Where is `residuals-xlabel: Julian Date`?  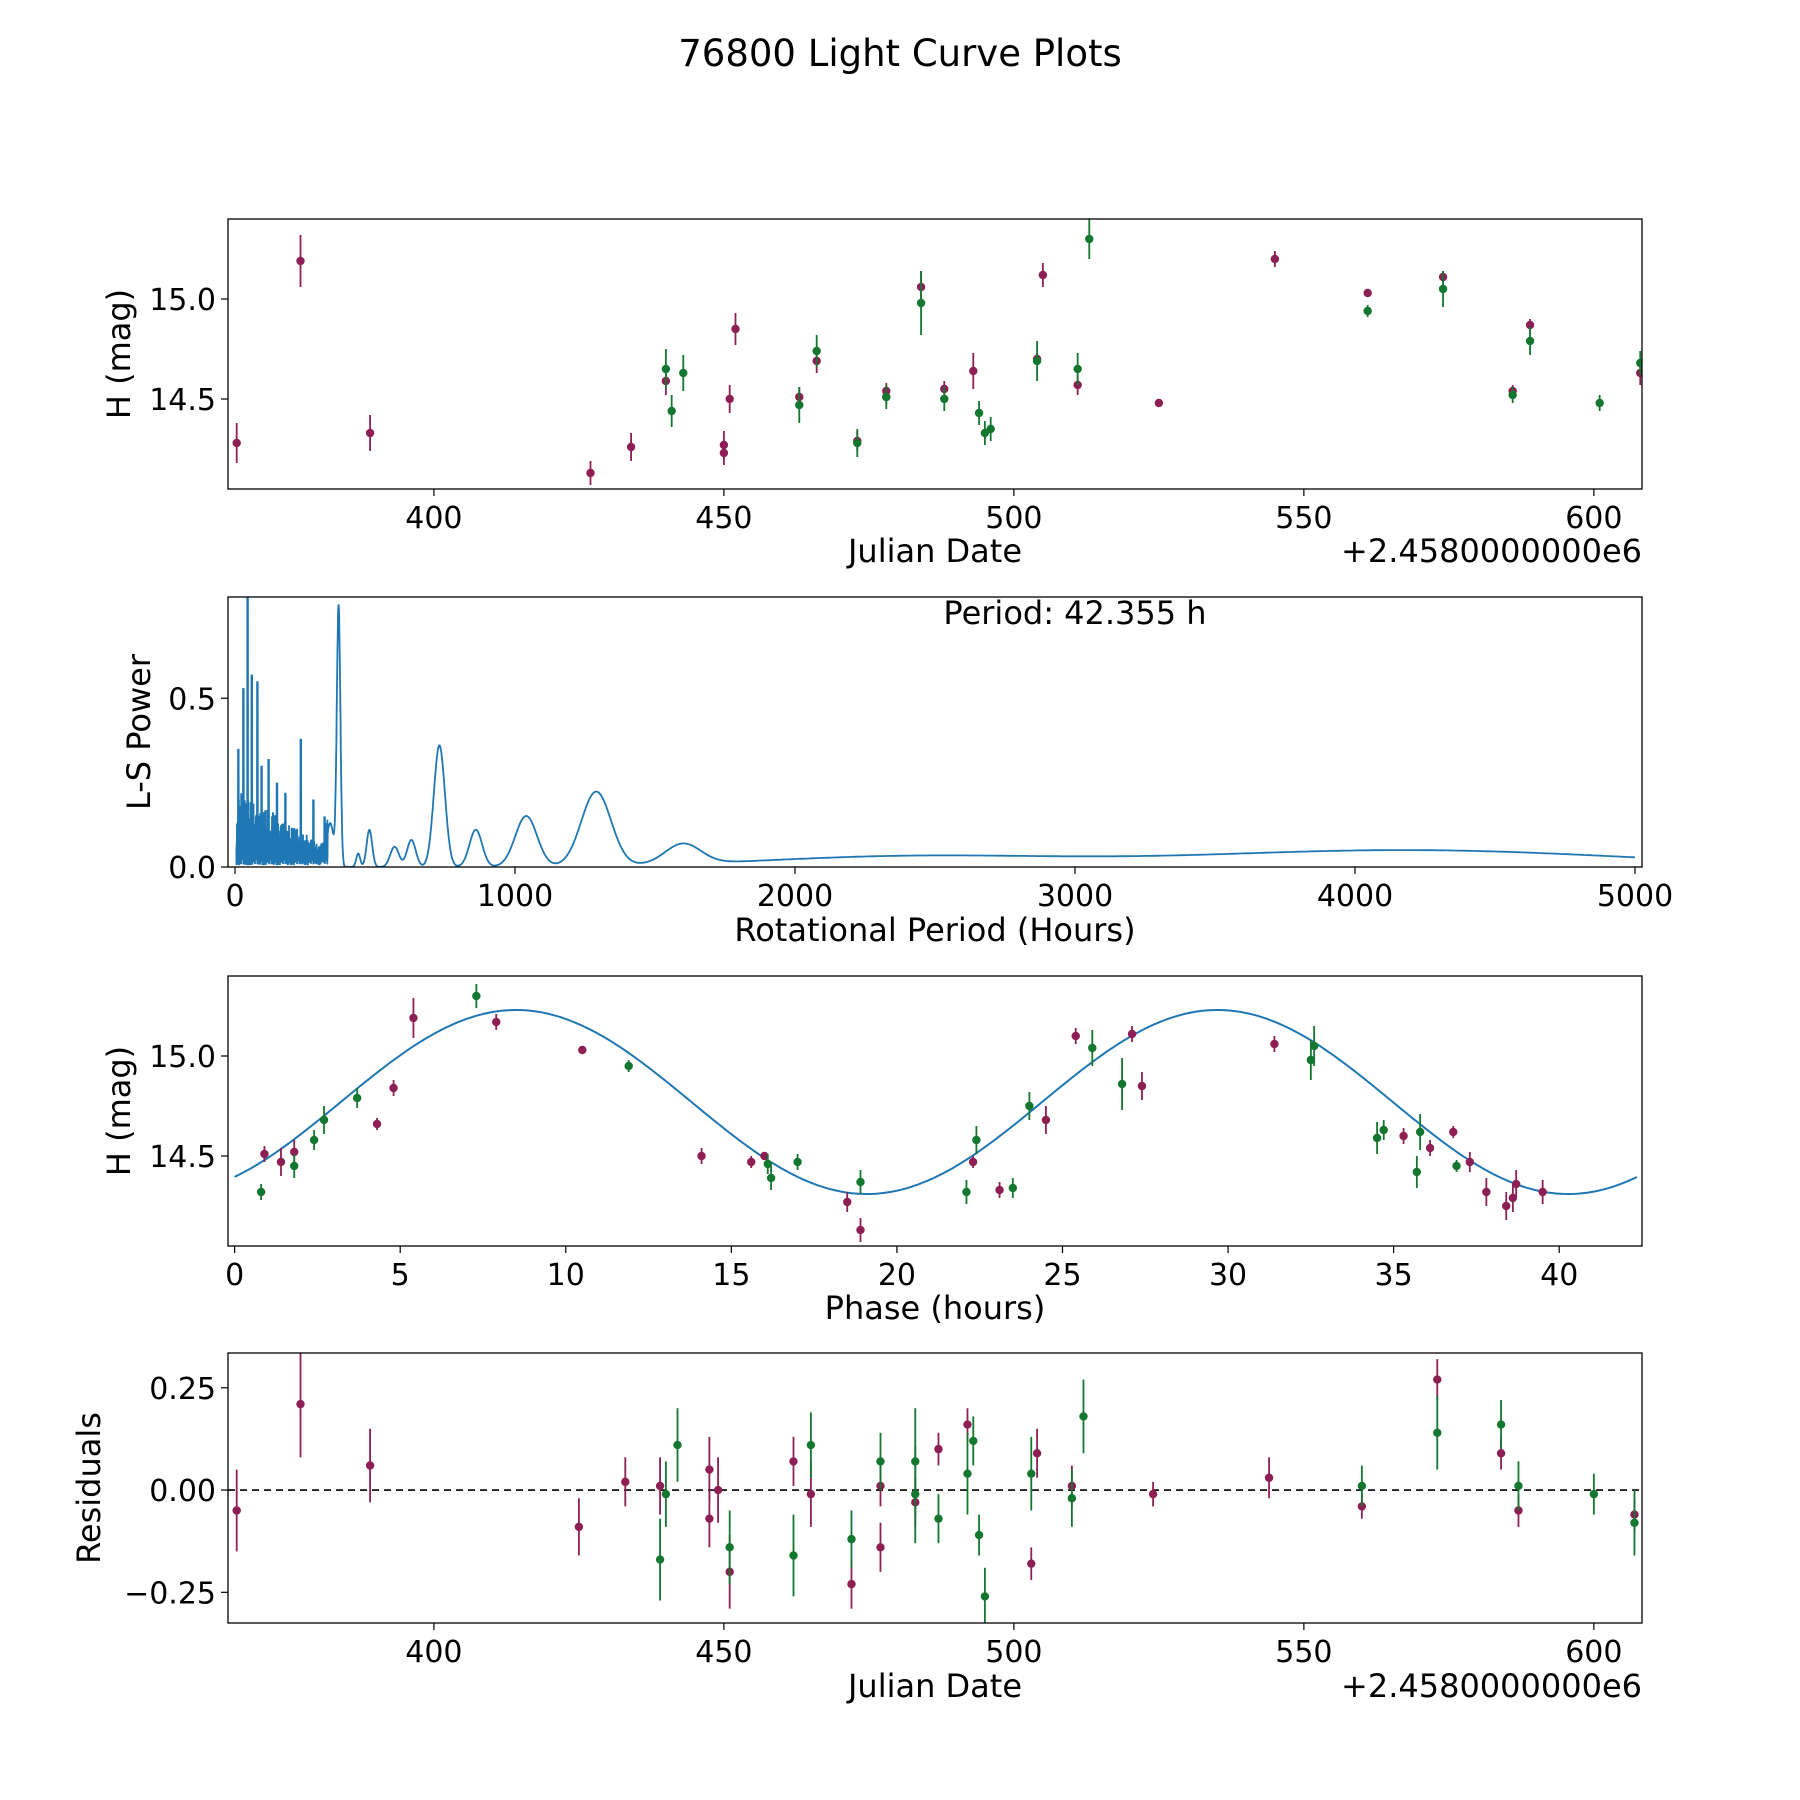 residuals-xlabel: Julian Date is located at coordinates (934, 1686).